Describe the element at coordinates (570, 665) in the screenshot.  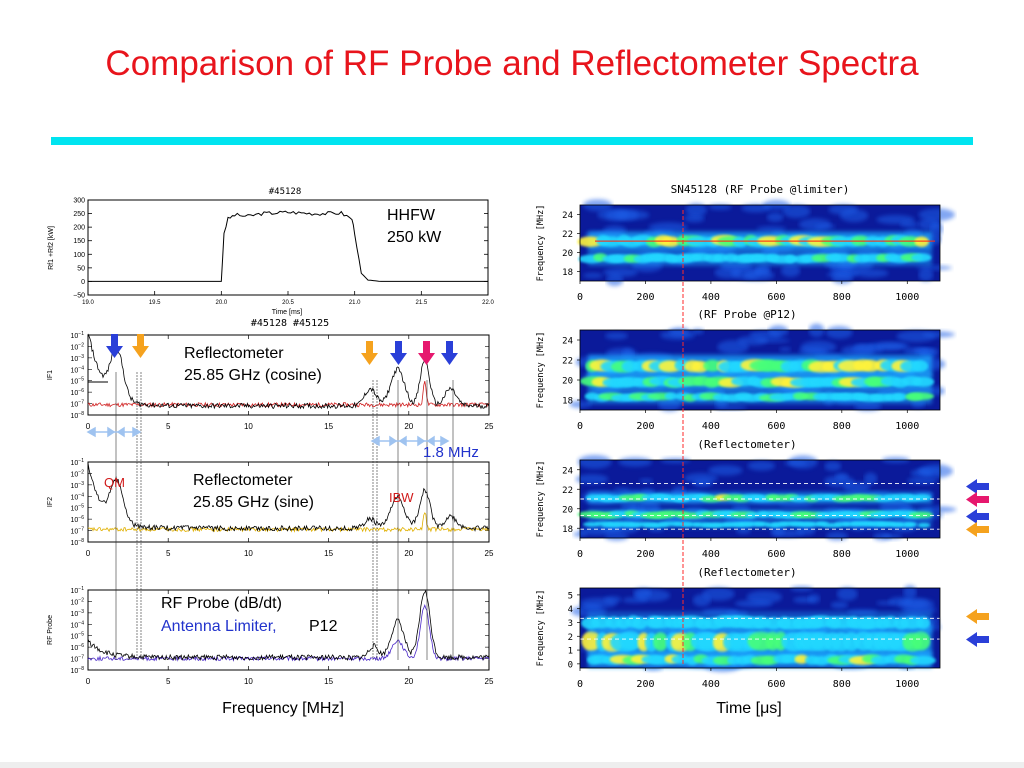
I see `spectrogram-ytick-label: 0` at that location.